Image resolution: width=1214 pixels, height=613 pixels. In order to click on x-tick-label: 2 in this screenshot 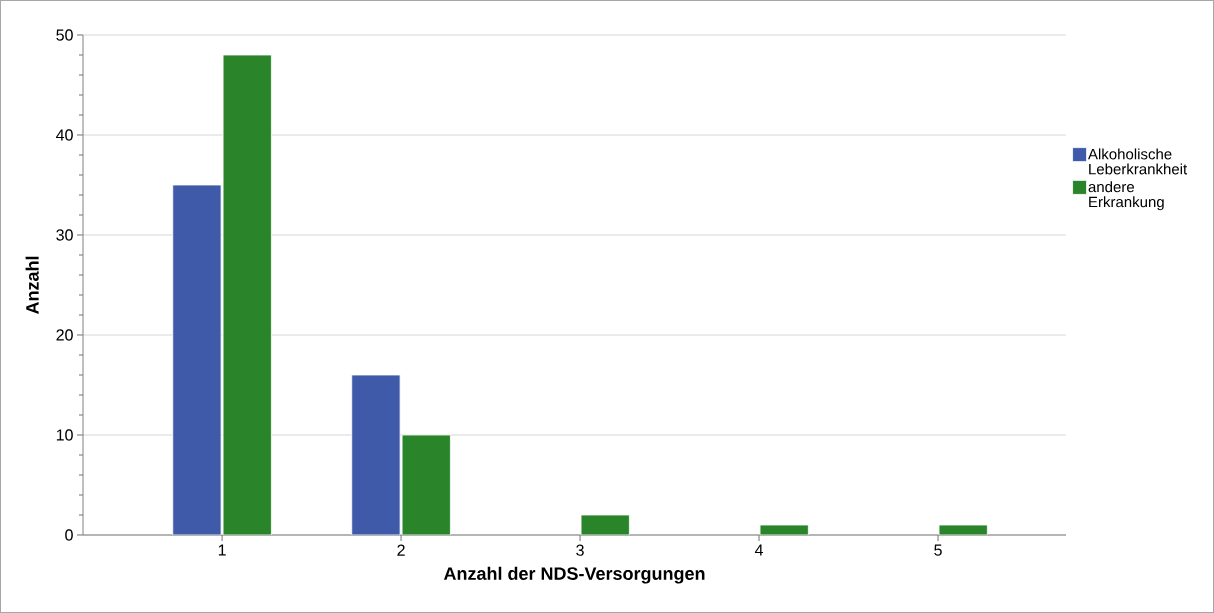, I will do `click(401, 550)`.